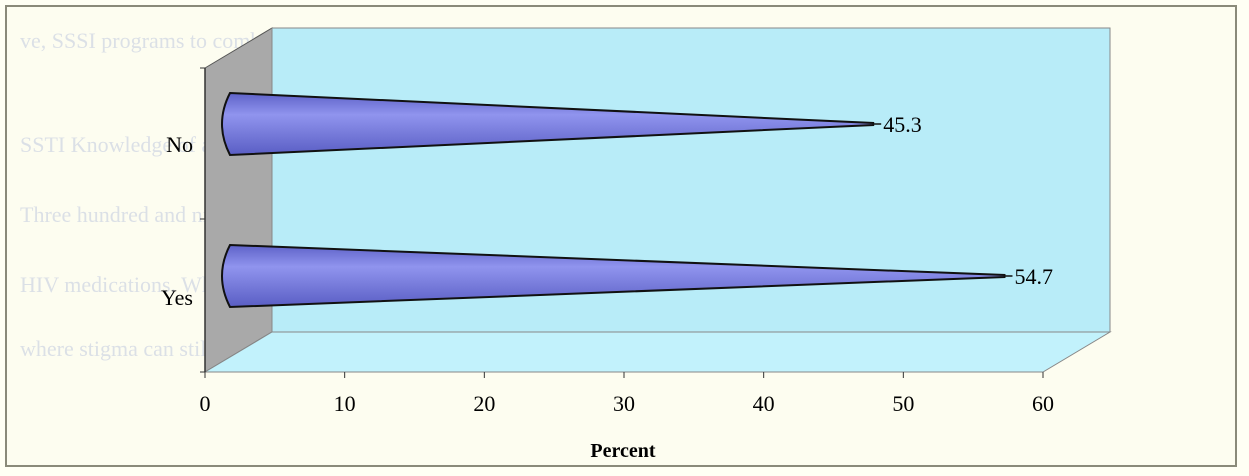 The image size is (1249, 476). Describe the element at coordinates (657, 352) in the screenshot. I see `floor` at that location.